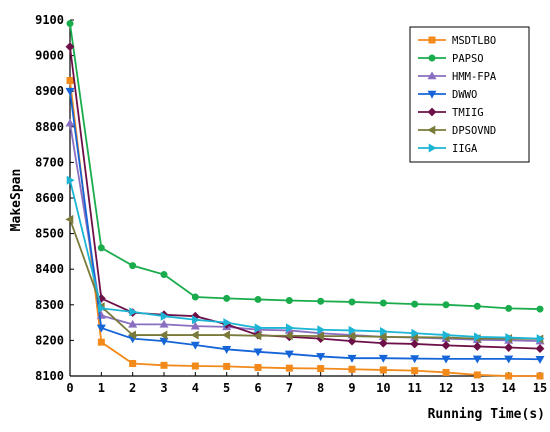  Describe the element at coordinates (447, 95) in the screenshot. I see `legend-entry: DWWO` at that location.